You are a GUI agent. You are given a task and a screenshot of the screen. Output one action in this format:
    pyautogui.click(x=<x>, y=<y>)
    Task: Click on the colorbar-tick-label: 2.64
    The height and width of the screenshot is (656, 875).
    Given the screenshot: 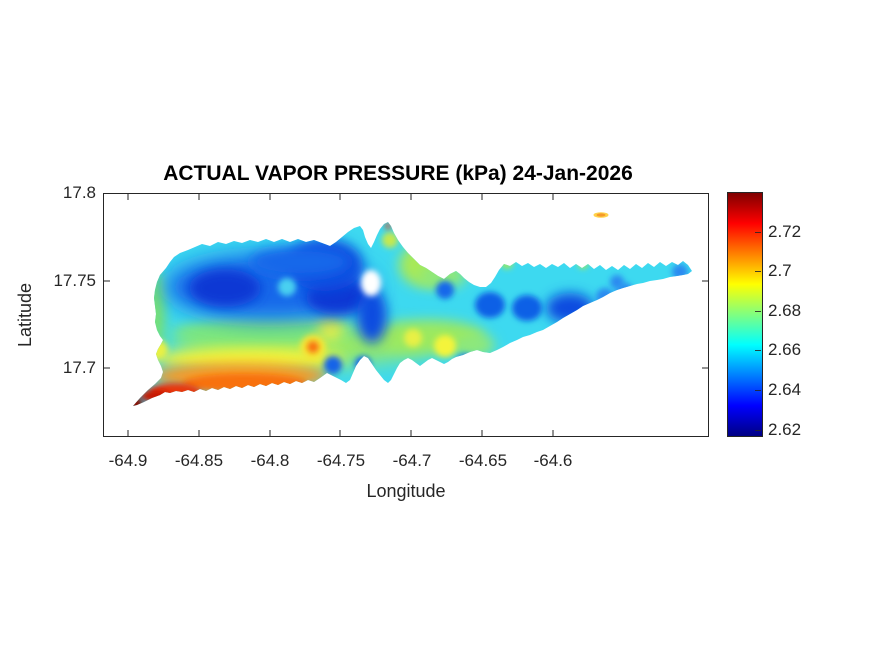 What is the action you would take?
    pyautogui.click(x=785, y=389)
    